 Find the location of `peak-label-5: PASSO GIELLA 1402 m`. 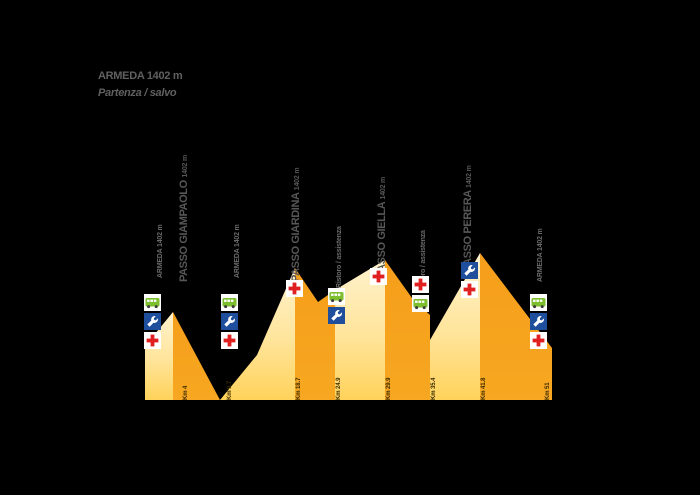

peak-label-5: PASSO GIELLA 1402 m is located at coordinates (382, 227).